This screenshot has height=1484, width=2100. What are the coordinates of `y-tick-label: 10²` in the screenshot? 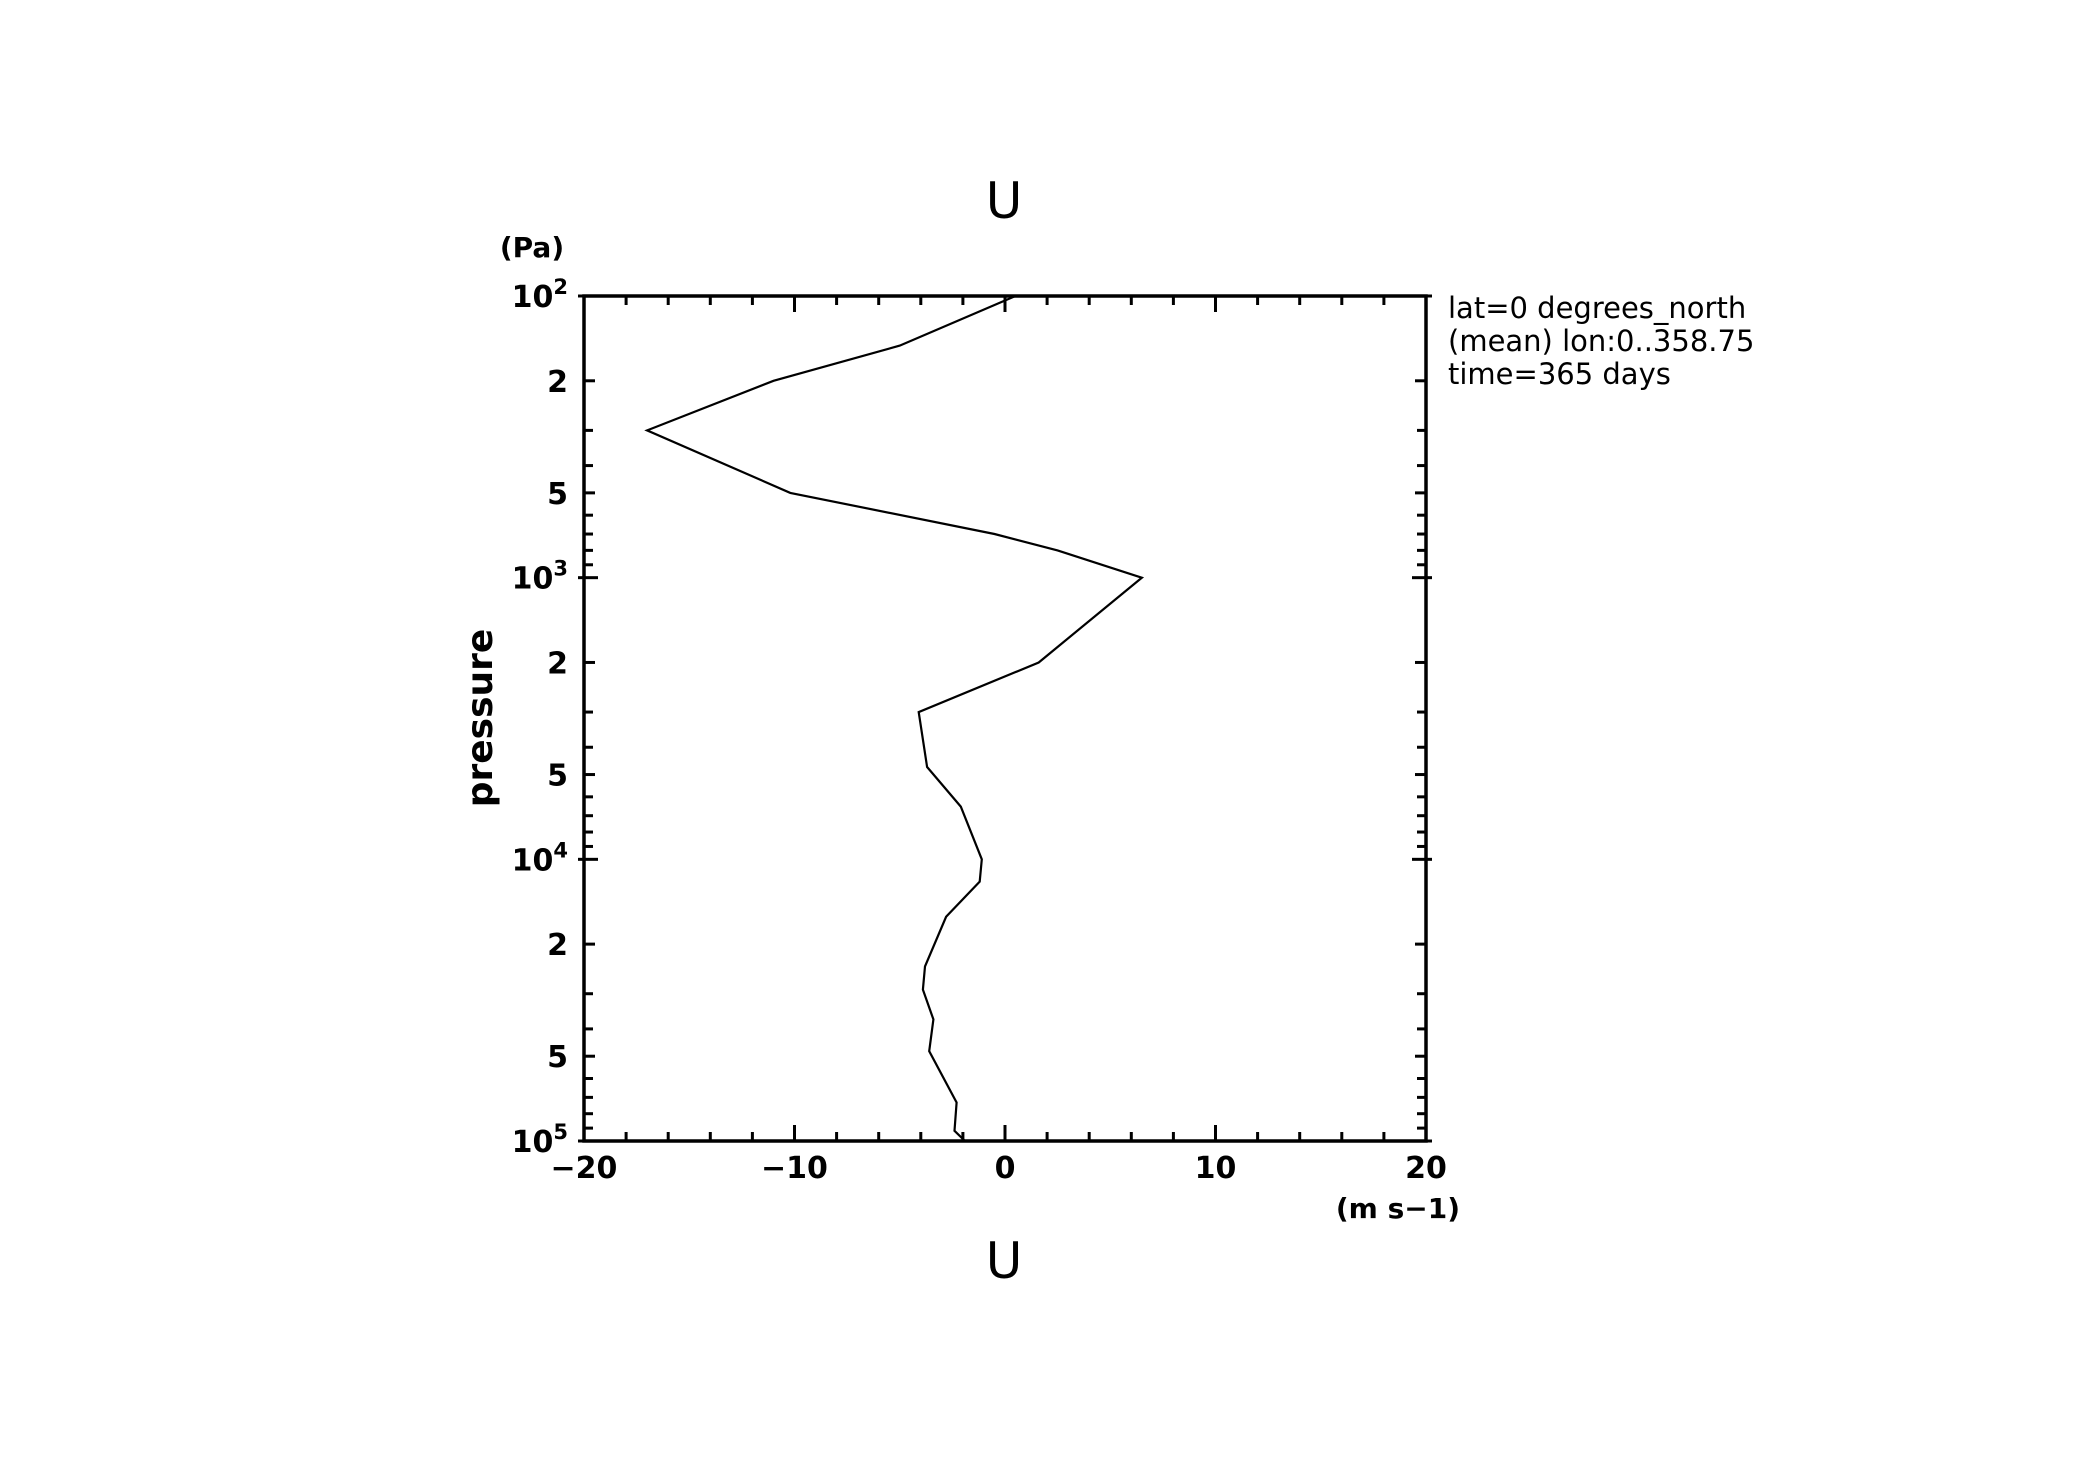 It's located at (540, 295).